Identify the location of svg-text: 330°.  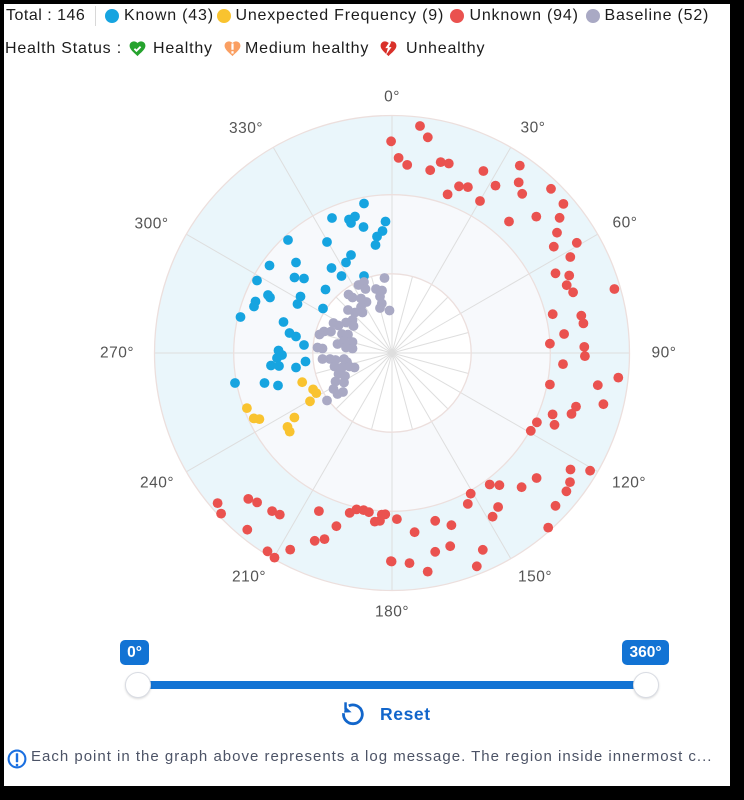
(246, 128).